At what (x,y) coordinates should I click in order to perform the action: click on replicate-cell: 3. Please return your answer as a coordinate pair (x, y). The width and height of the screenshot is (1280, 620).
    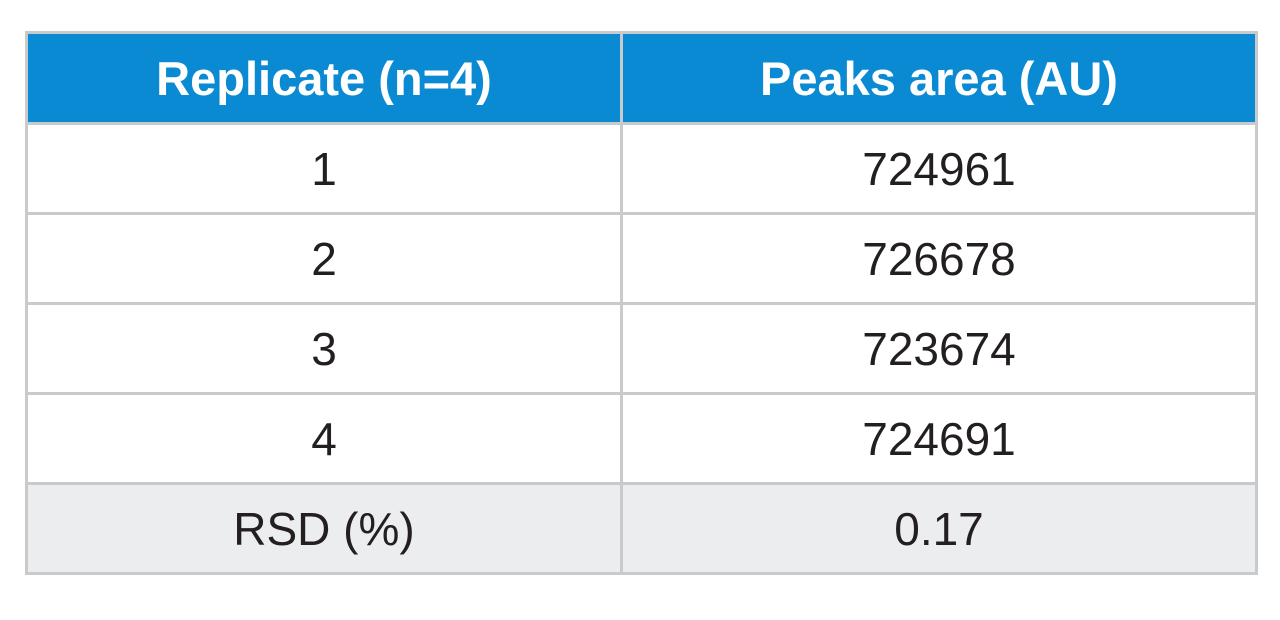
    Looking at the image, I should click on (324, 348).